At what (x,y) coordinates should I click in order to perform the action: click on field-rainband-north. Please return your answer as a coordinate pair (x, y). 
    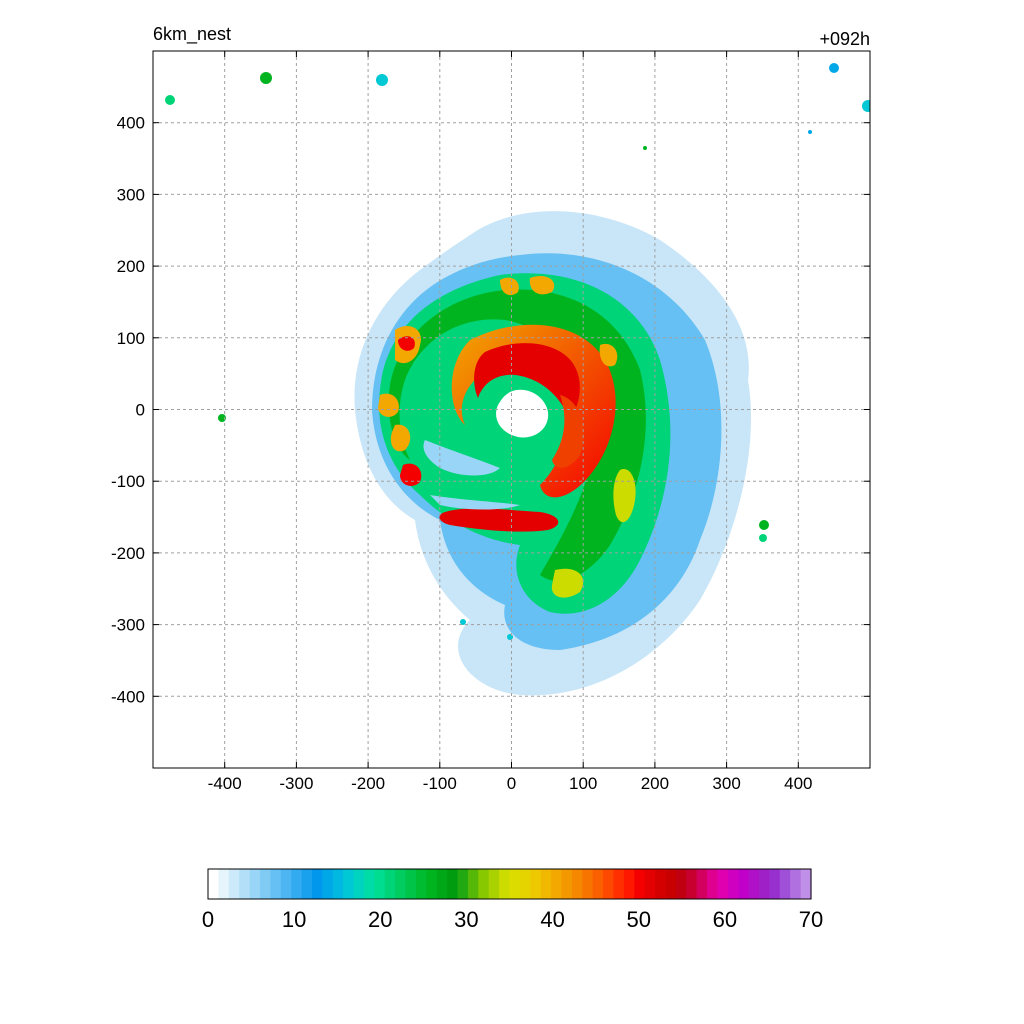
    Looking at the image, I should click on (559, 321).